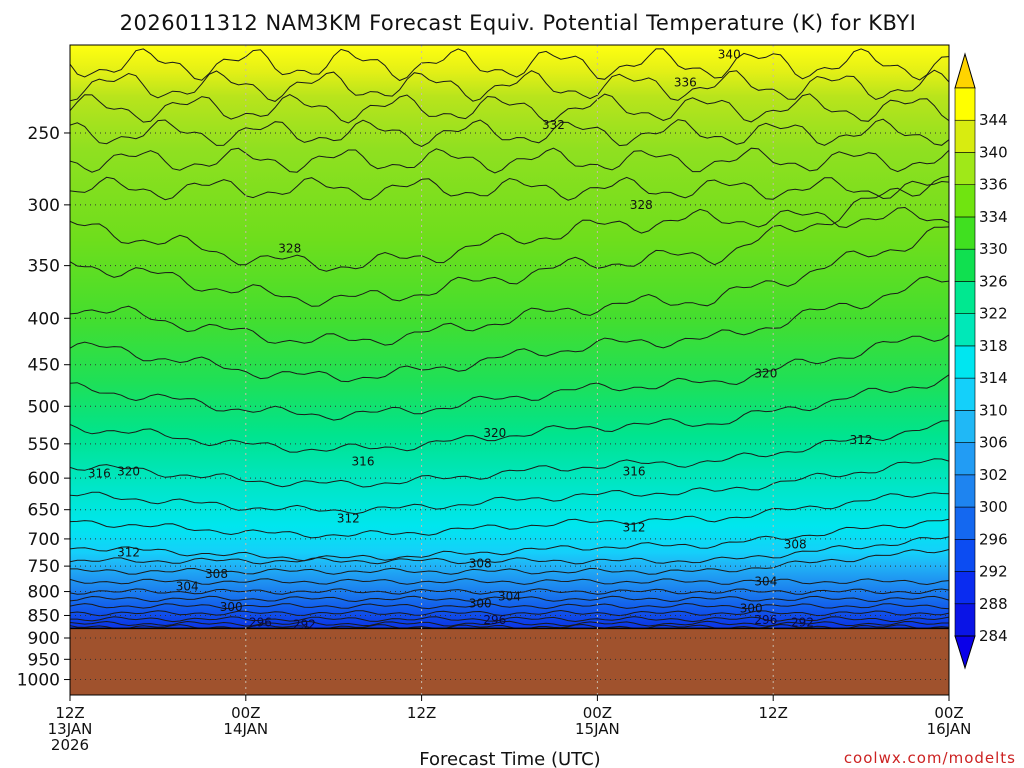 This screenshot has width=1024, height=768. What do you see at coordinates (965, 652) in the screenshot?
I see `colorbar-bottom-arrow` at bounding box center [965, 652].